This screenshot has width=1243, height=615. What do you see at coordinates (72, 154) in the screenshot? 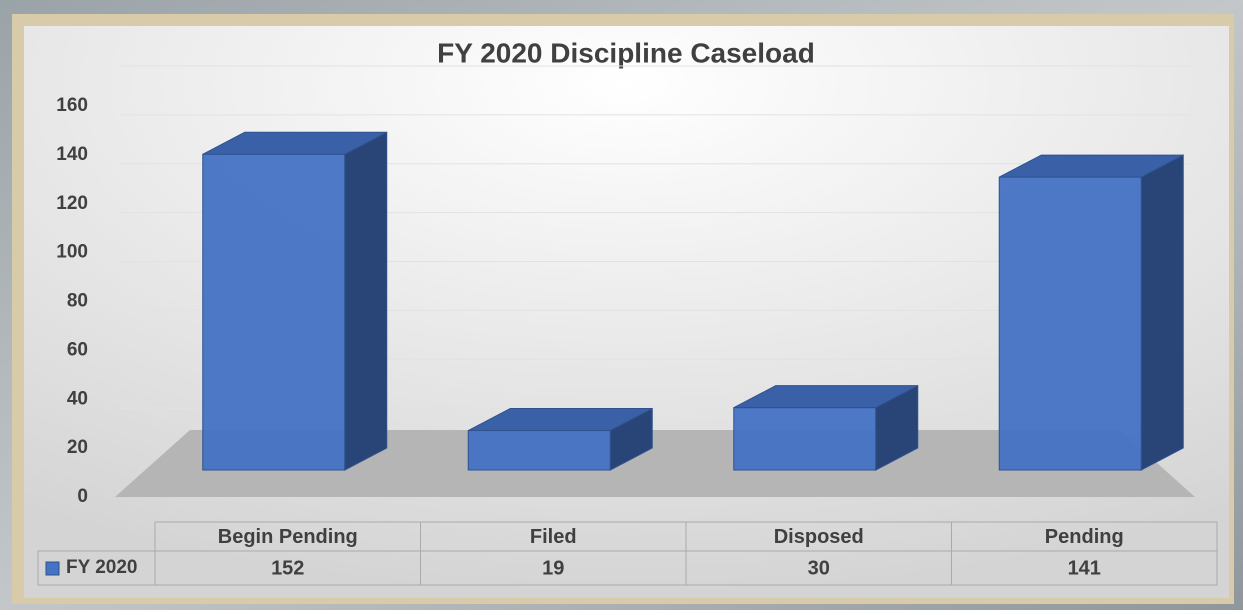
I see `y-tick-label: 140` at bounding box center [72, 154].